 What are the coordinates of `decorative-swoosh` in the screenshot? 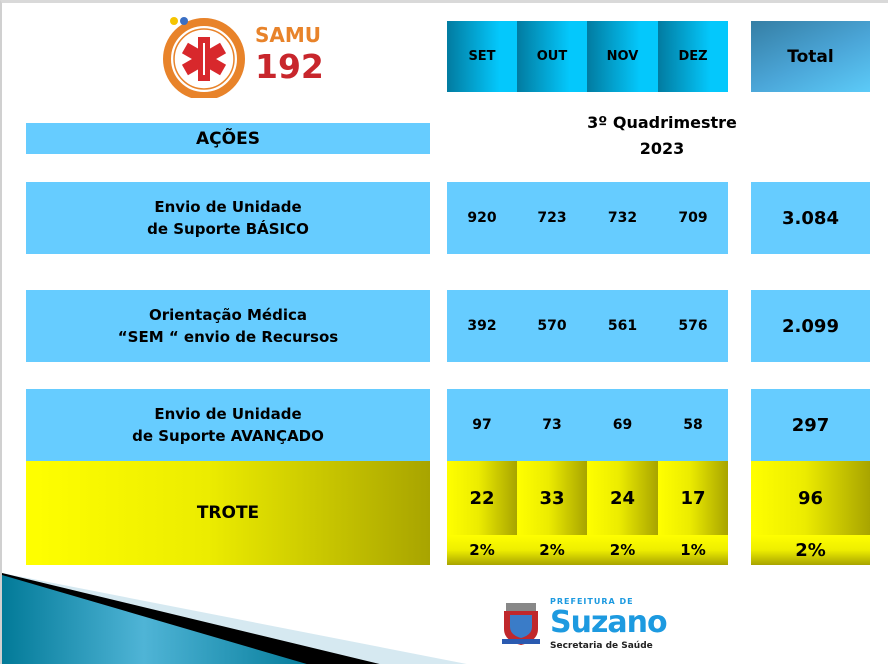 It's located at (234, 618).